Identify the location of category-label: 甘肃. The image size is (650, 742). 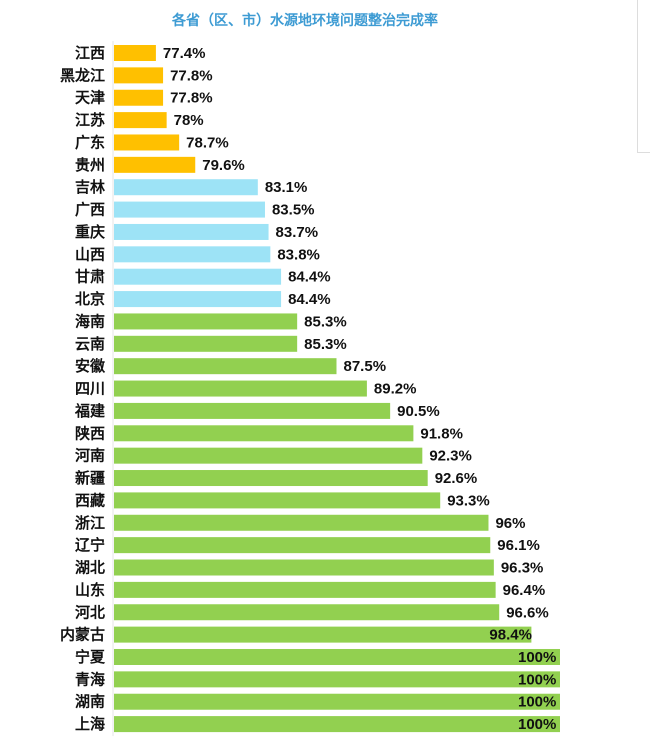
(90, 277).